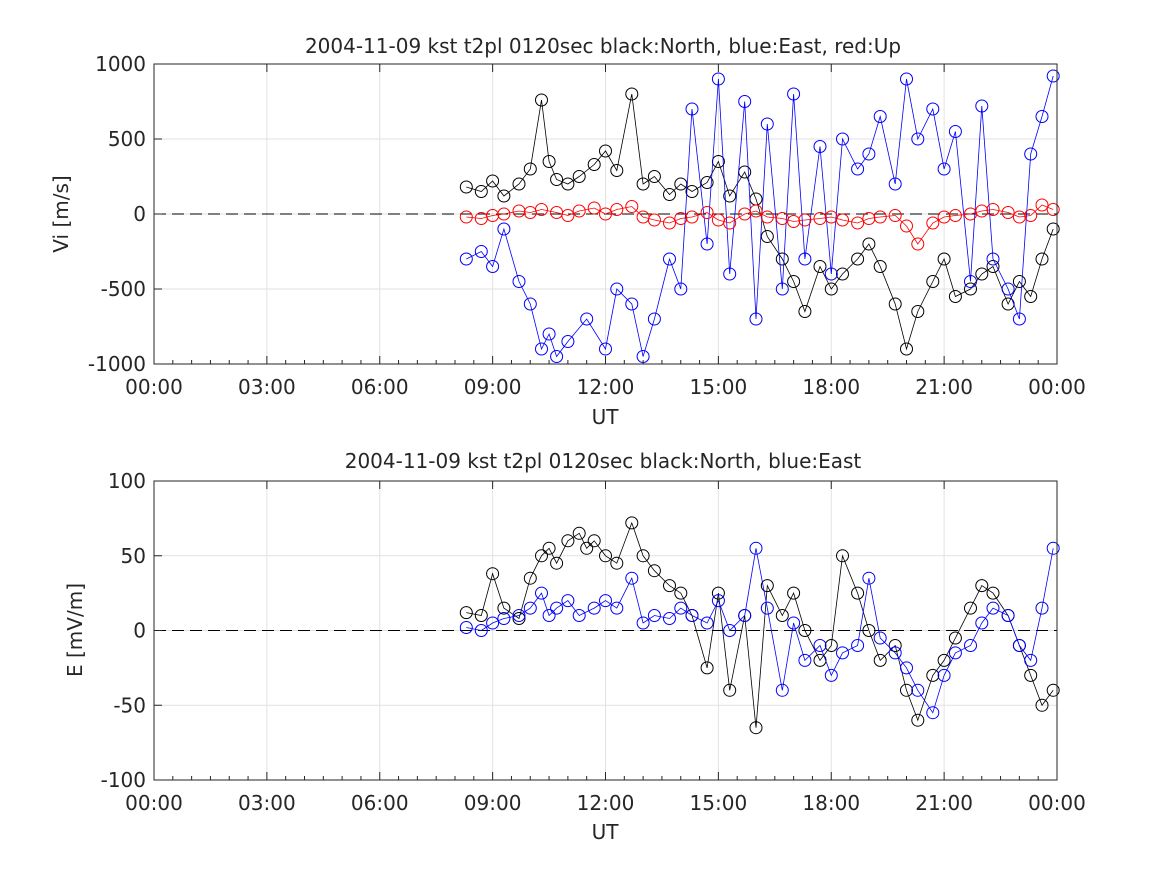  What do you see at coordinates (831, 803) in the screenshot?
I see `efield-x-tick-label: 18:00` at bounding box center [831, 803].